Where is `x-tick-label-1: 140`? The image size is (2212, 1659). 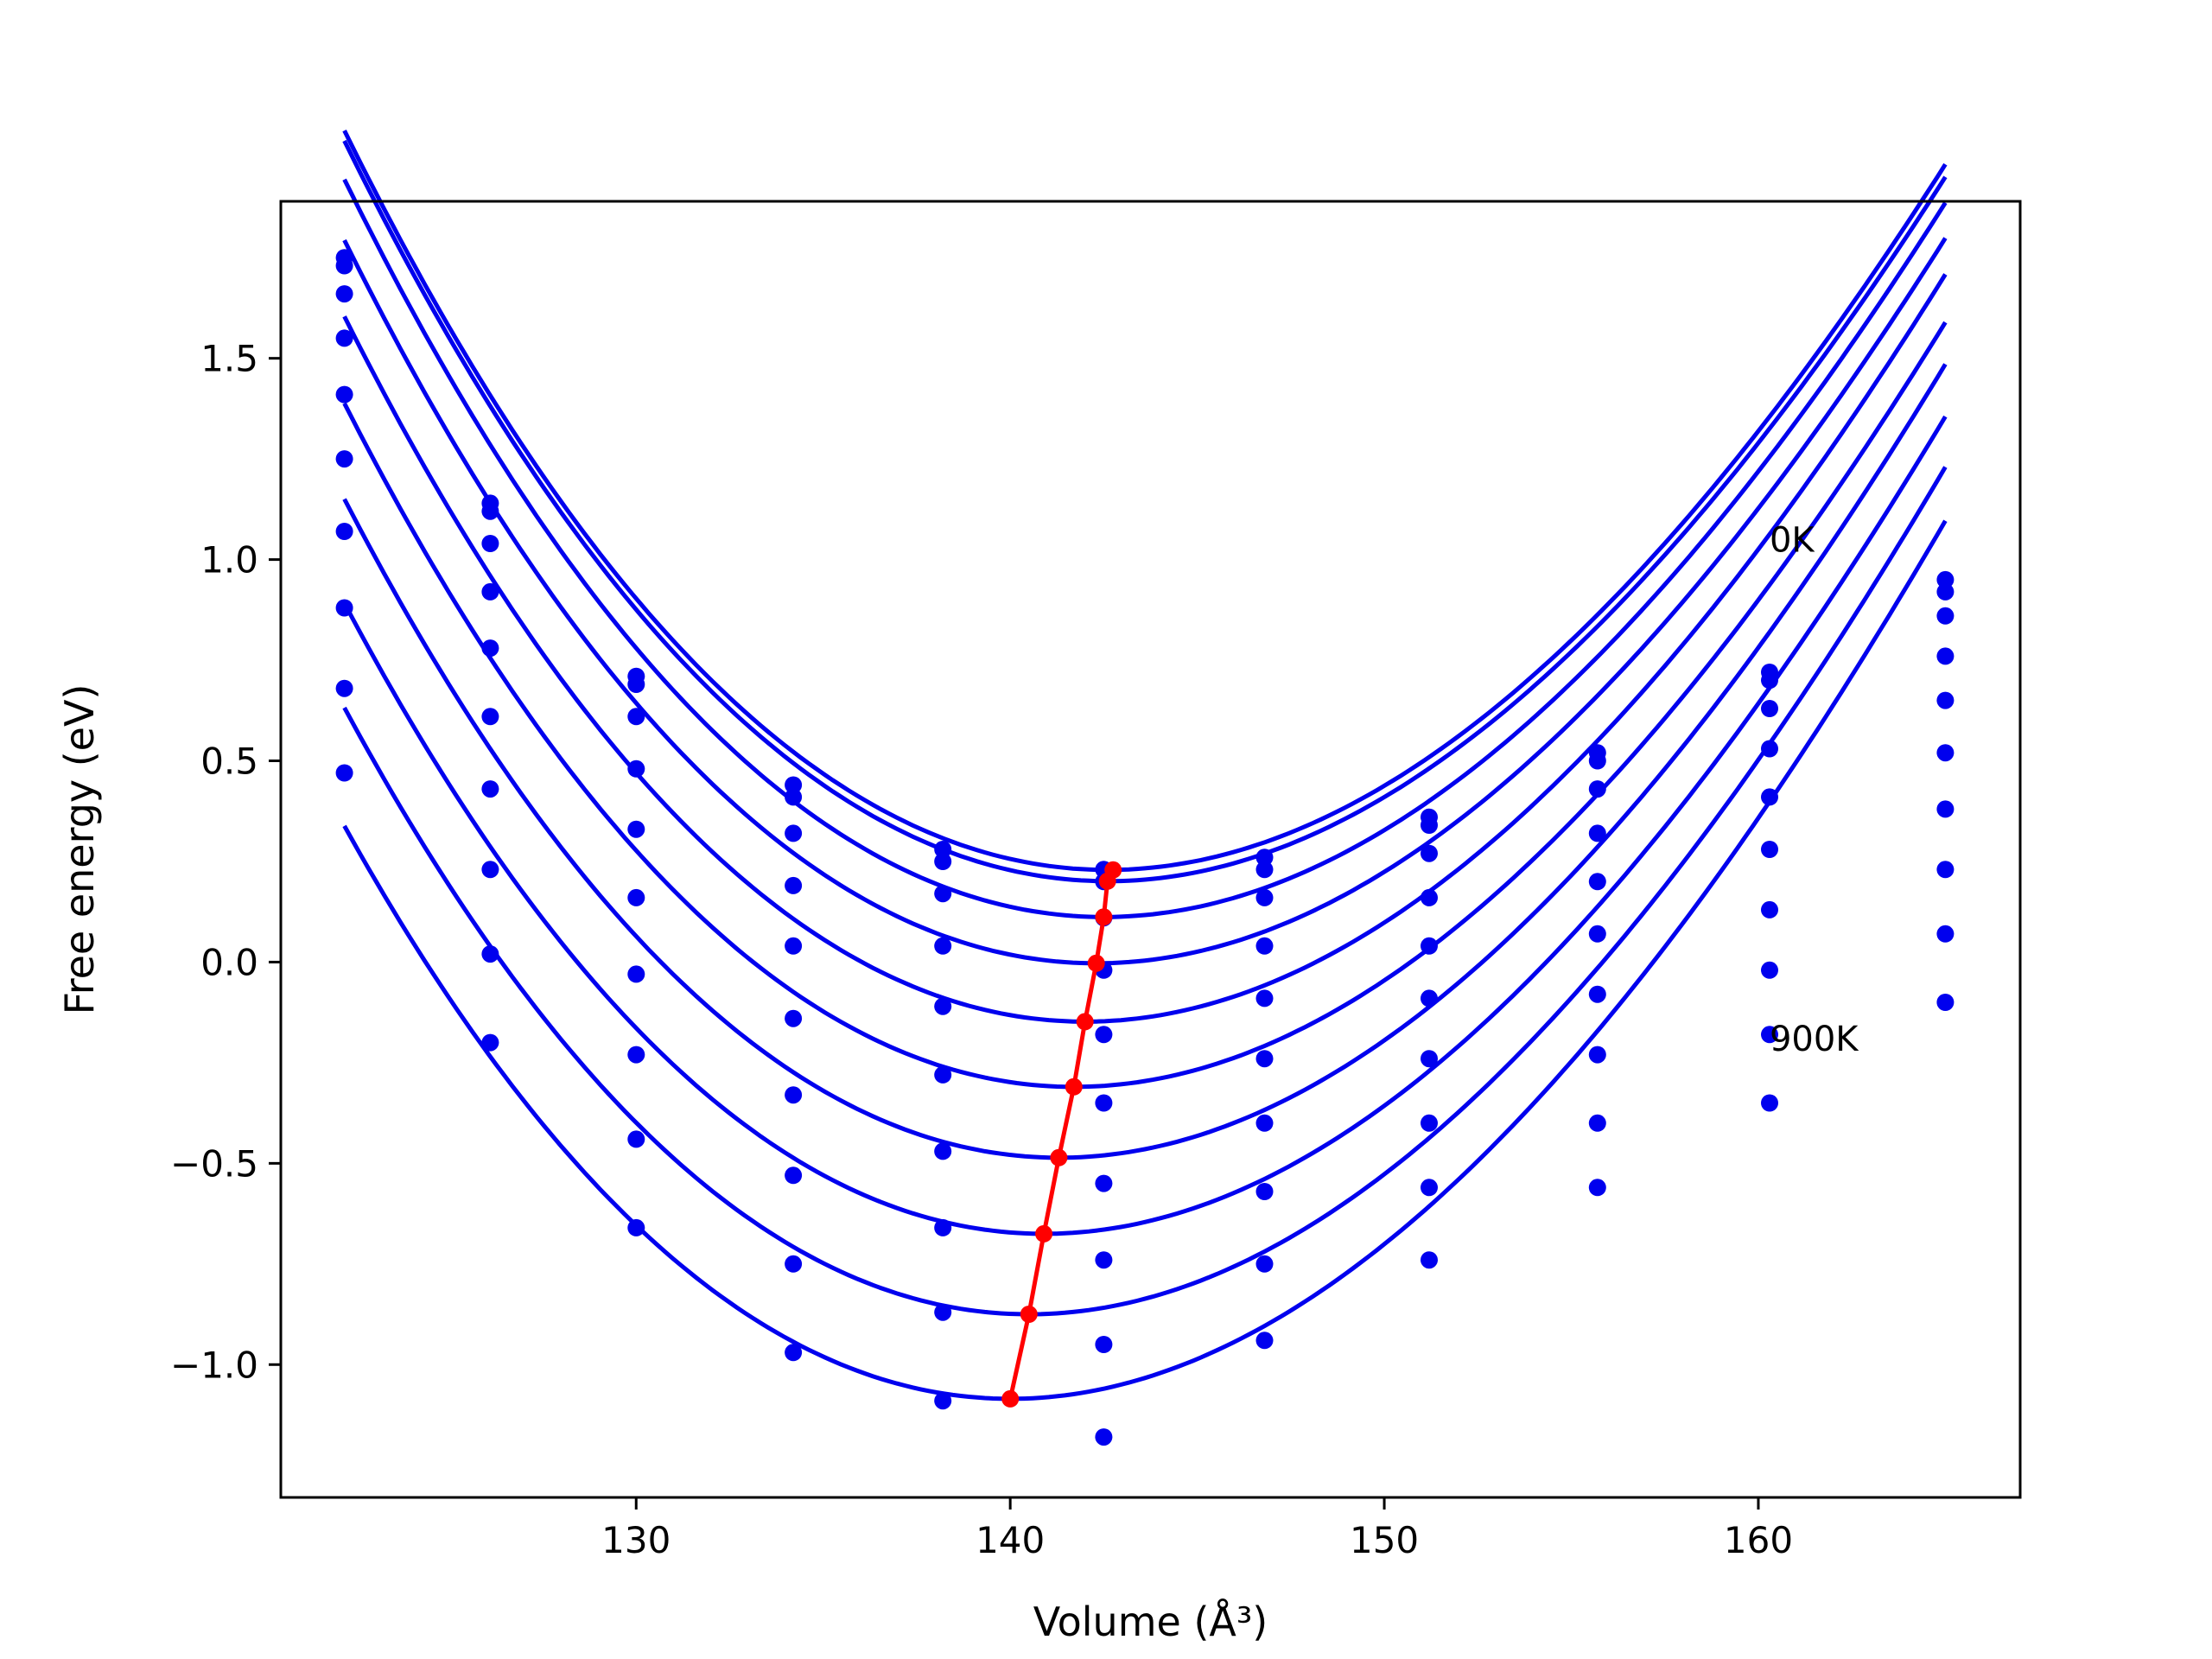
x-tick-label-1: 140 is located at coordinates (1010, 1540).